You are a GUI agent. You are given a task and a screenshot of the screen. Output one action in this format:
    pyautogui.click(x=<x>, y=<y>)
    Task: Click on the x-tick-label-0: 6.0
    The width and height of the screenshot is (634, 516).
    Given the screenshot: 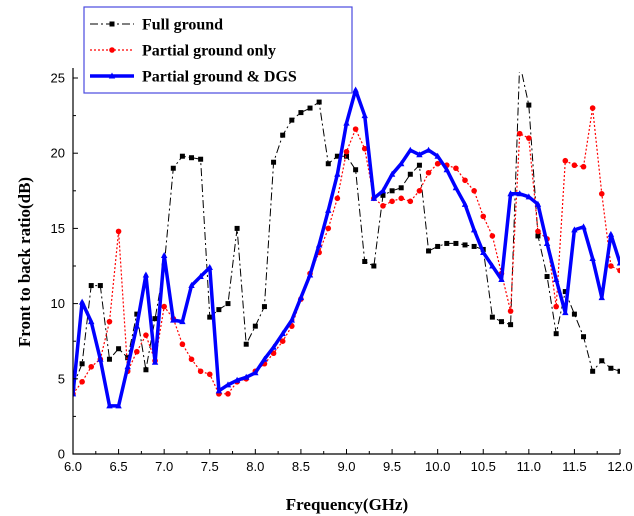 What is the action you would take?
    pyautogui.click(x=73, y=466)
    